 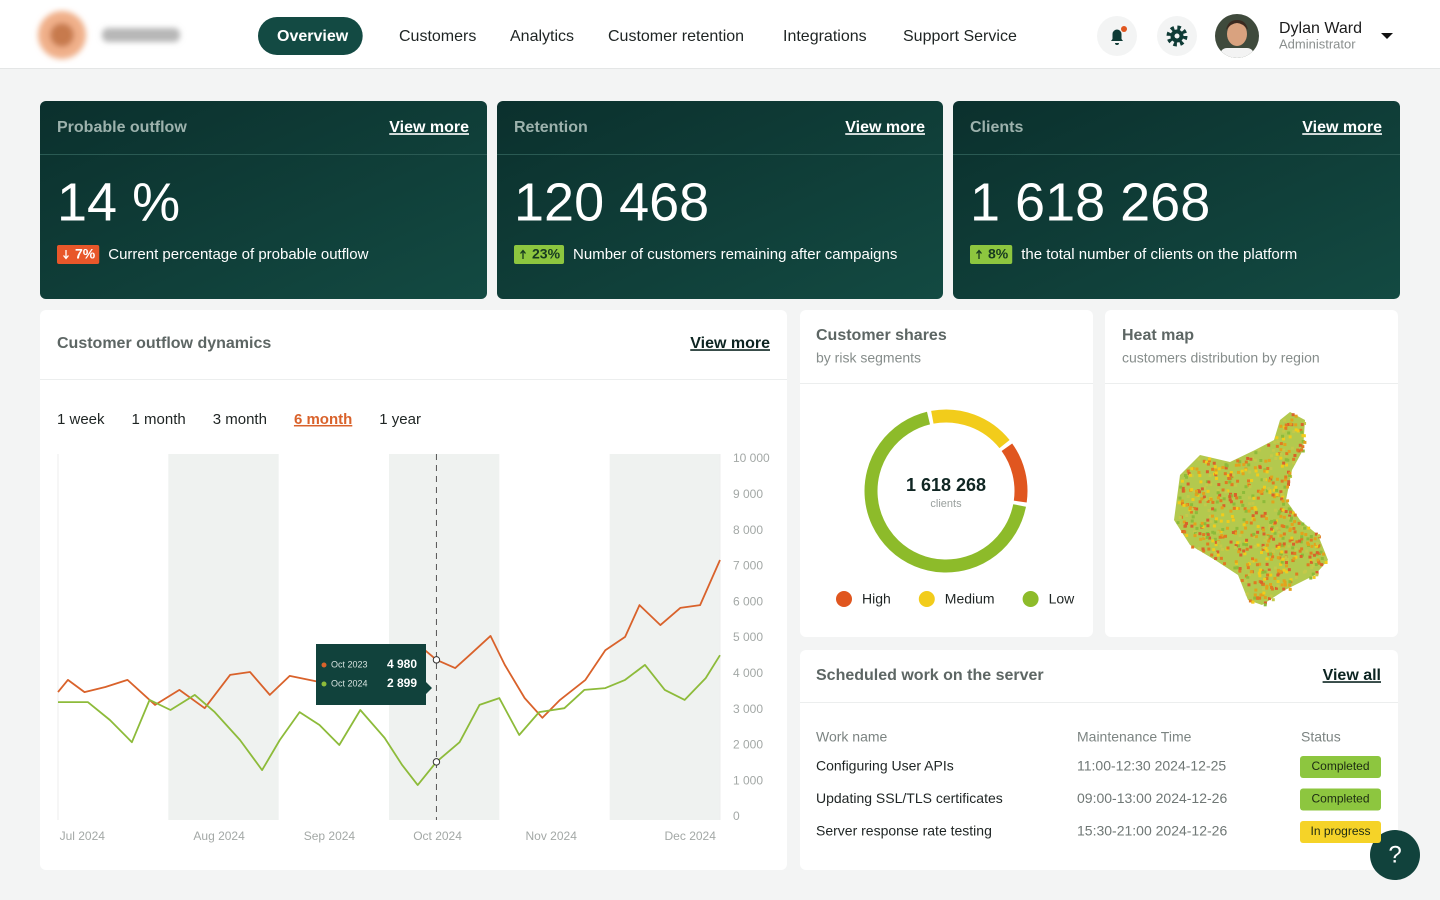 I want to click on nav-active-pill, so click(x=310, y=36).